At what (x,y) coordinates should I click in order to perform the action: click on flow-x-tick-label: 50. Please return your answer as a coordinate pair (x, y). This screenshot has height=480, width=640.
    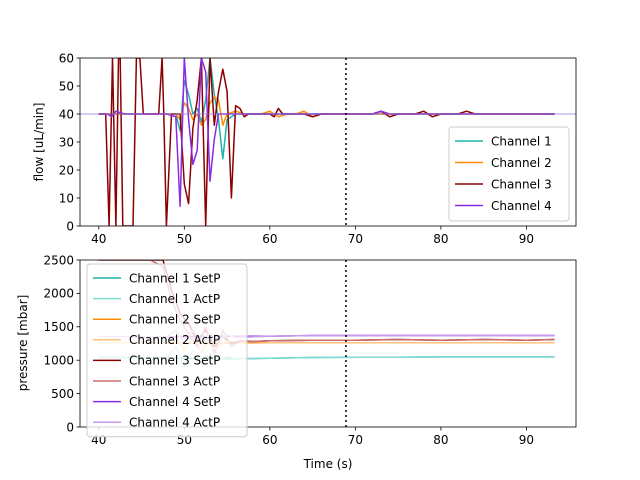
    Looking at the image, I should click on (184, 239).